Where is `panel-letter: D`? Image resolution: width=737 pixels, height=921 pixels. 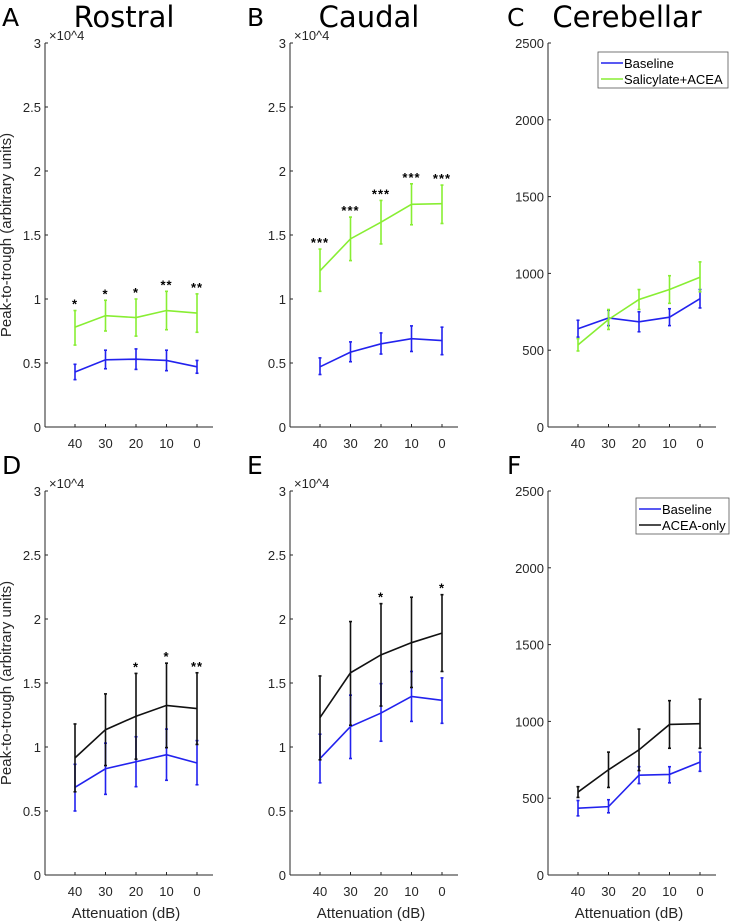 panel-letter: D is located at coordinates (11, 465).